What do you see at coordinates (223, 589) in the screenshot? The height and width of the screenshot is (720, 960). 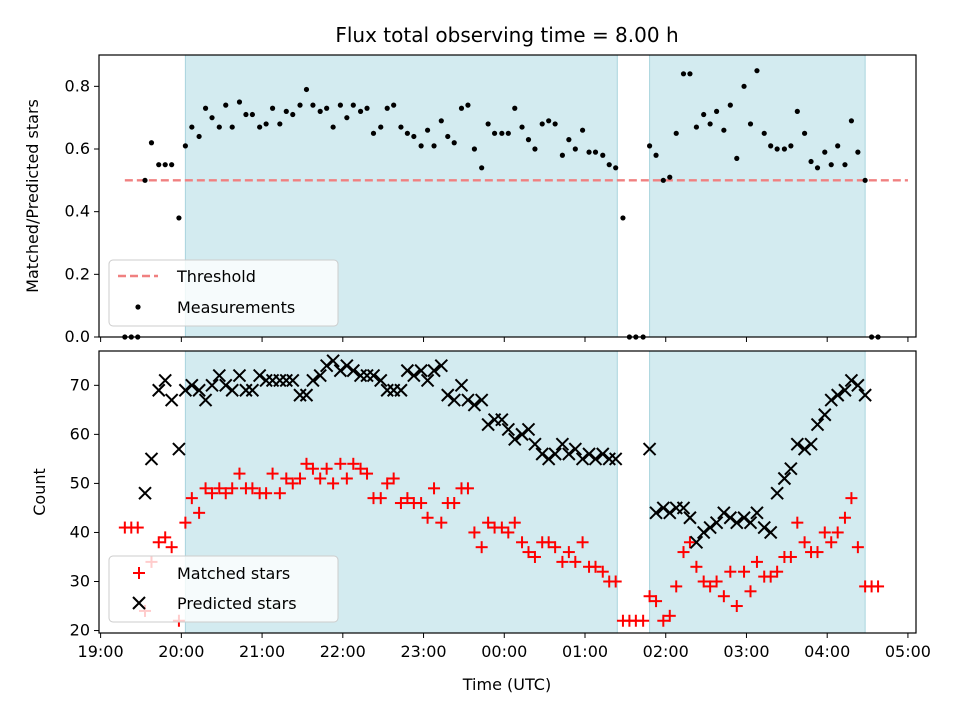 I see `bottom-legend-box` at bounding box center [223, 589].